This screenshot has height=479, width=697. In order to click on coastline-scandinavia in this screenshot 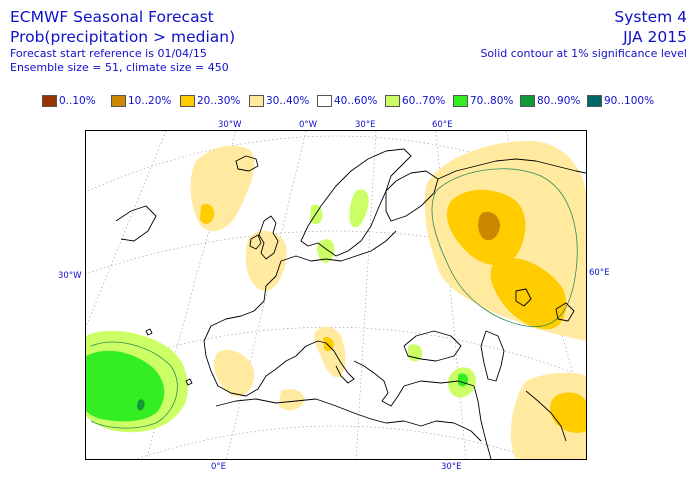, I will do `click(356, 202)`.